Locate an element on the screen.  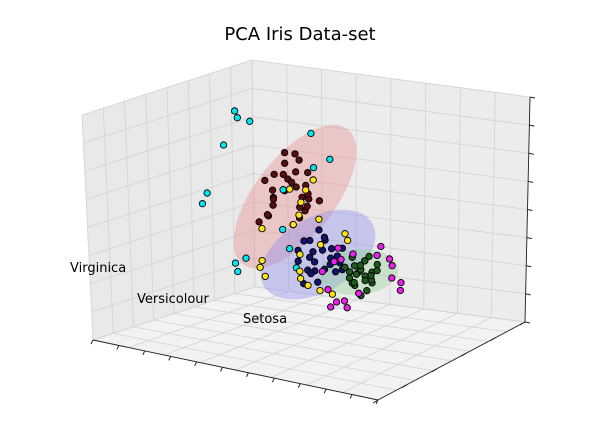
annotation-versicolour: Versicolour is located at coordinates (173, 299).